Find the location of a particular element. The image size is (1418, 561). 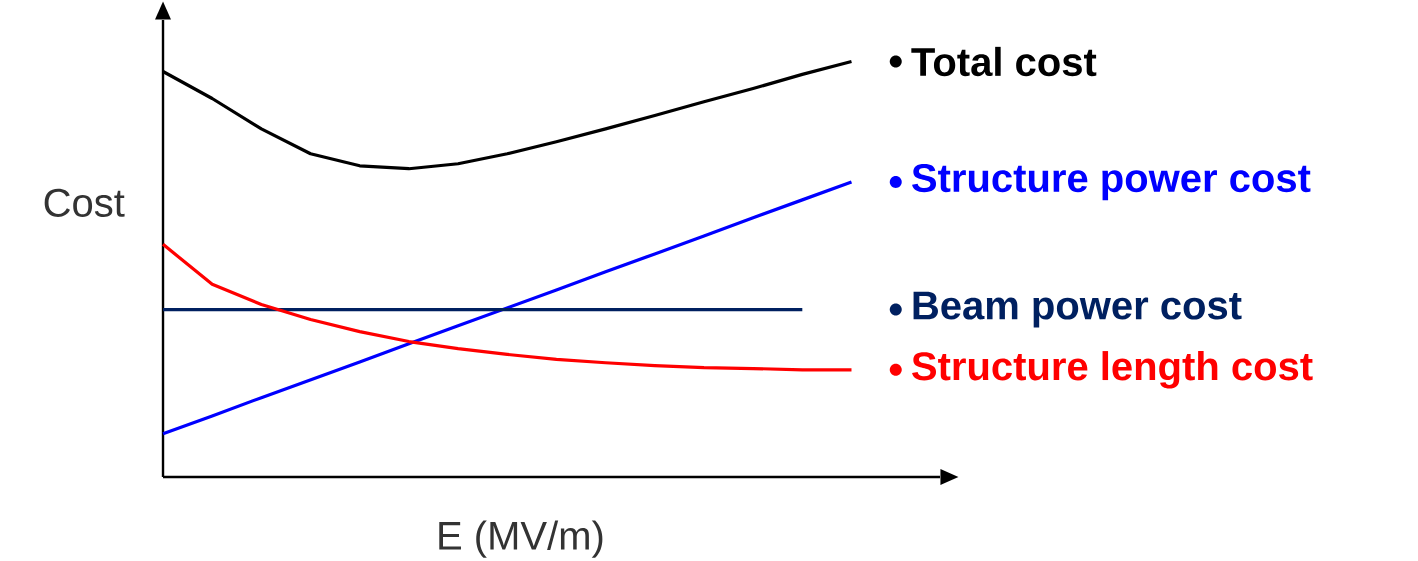

y-axis-title: Cost is located at coordinates (84, 202).